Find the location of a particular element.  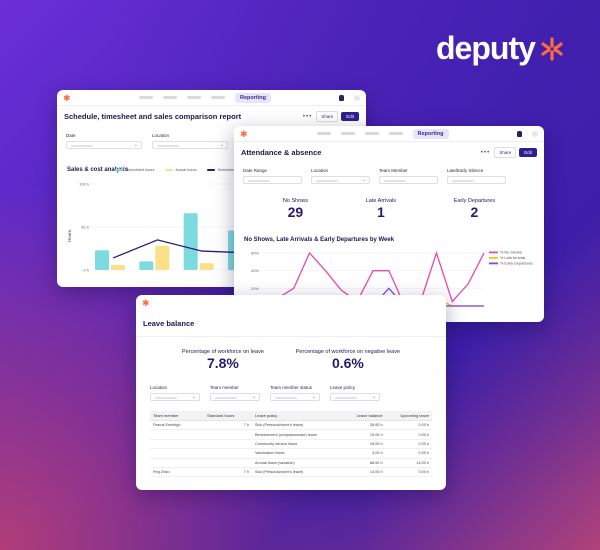

legend-item: Scheduled hours is located at coordinates (135, 170).